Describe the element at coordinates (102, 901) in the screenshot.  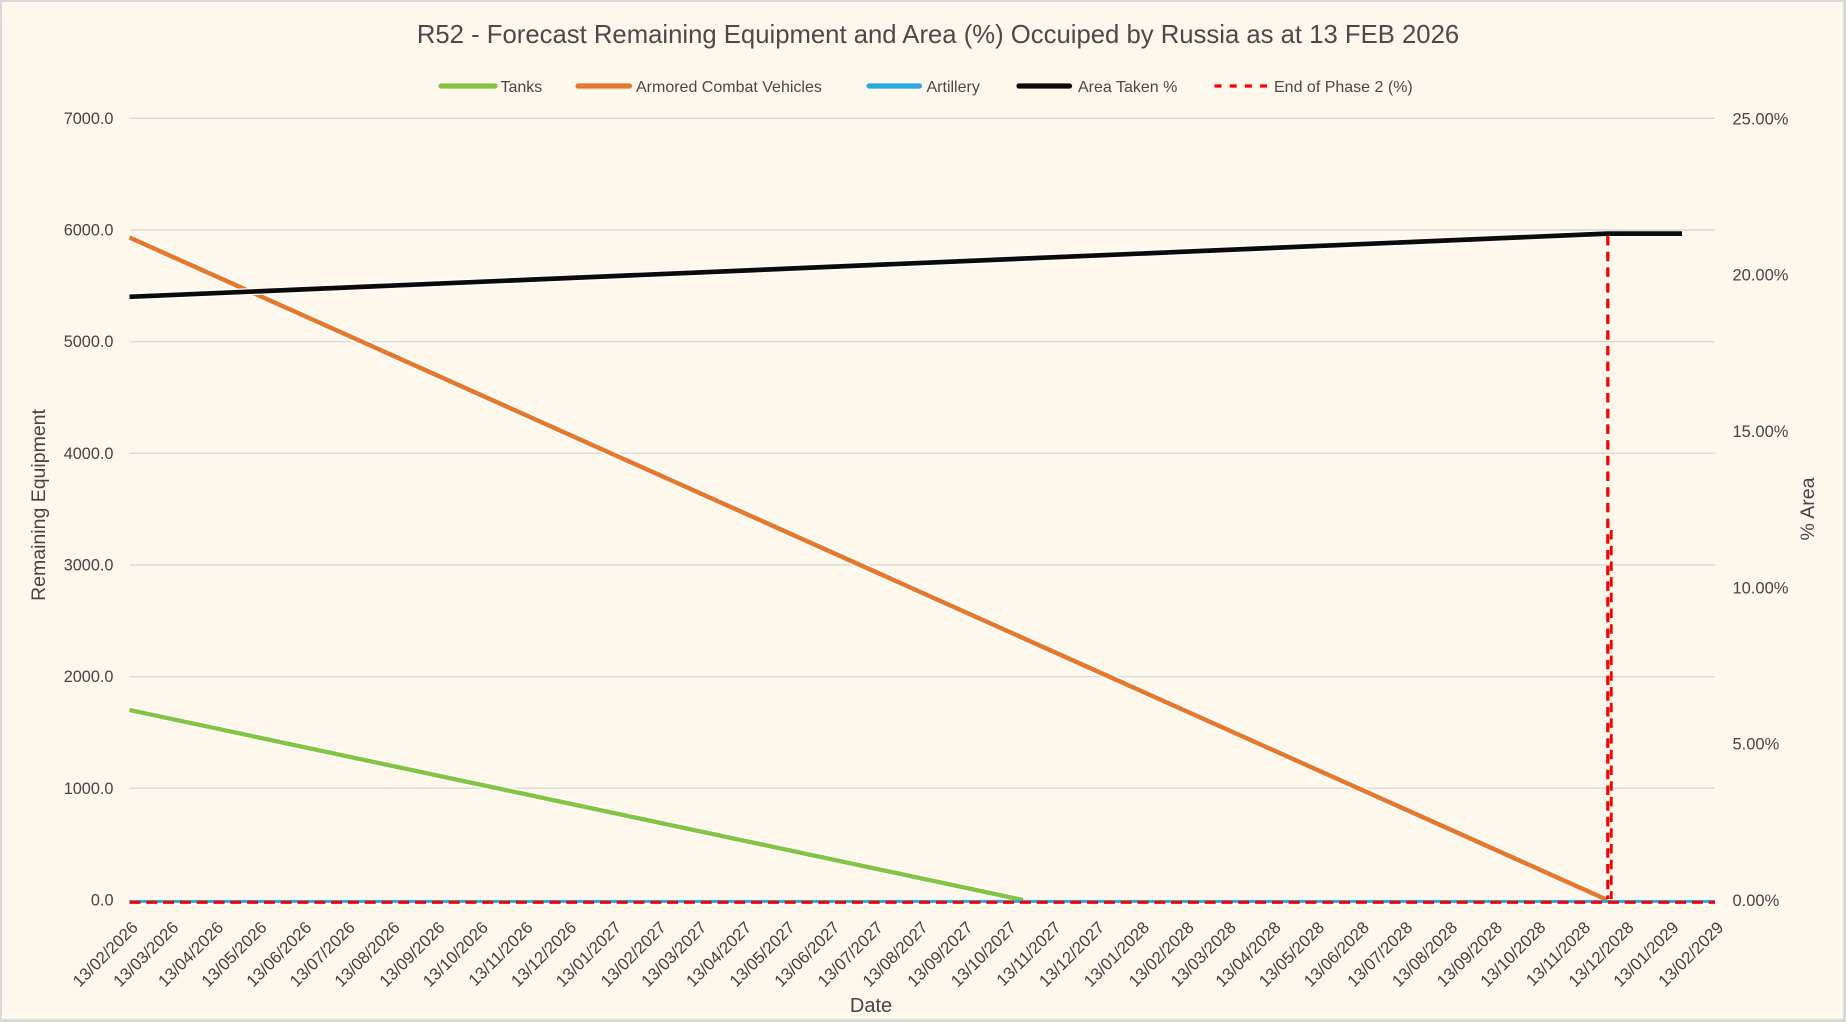
I see `svg-text: 0.0` at that location.